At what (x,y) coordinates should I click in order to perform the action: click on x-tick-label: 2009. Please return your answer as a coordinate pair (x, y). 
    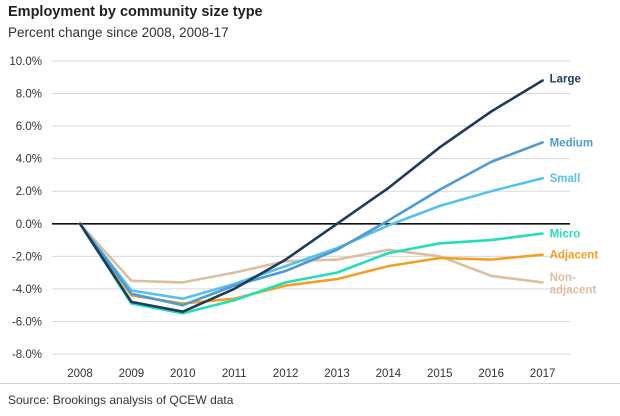
    Looking at the image, I should click on (132, 374).